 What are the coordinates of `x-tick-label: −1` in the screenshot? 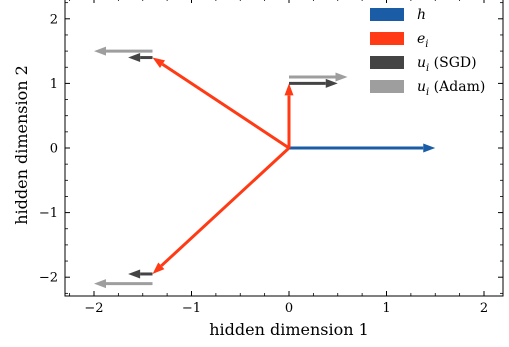 It's located at (191, 308).